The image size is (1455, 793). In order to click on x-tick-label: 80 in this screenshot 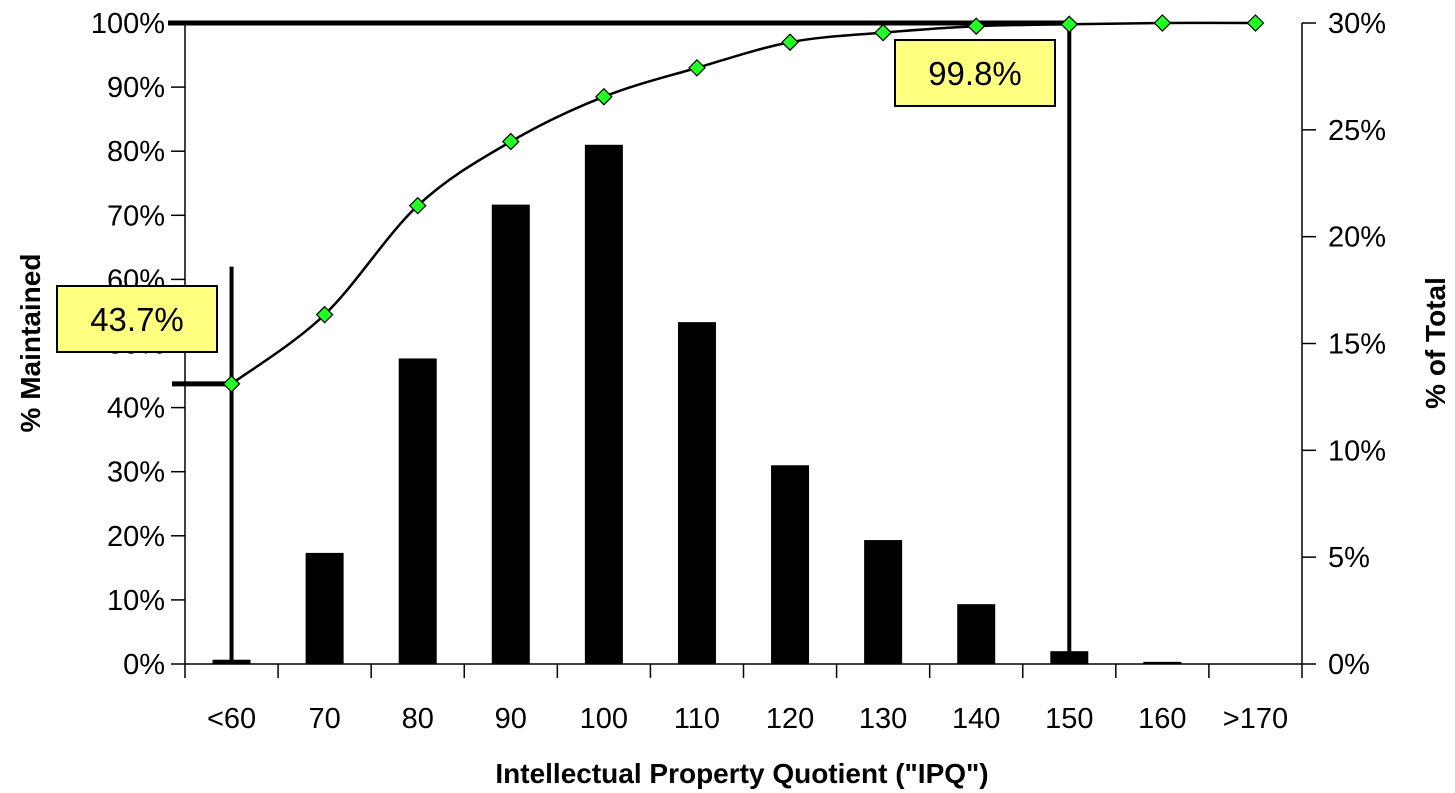, I will do `click(418, 719)`.